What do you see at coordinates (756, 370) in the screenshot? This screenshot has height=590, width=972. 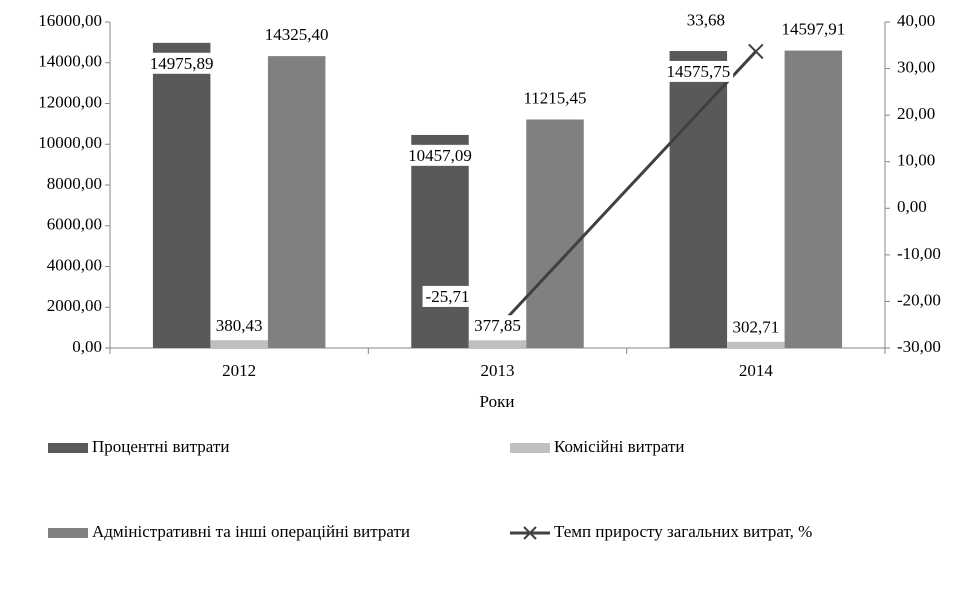 I see `x-tick-label: 2014` at bounding box center [756, 370].